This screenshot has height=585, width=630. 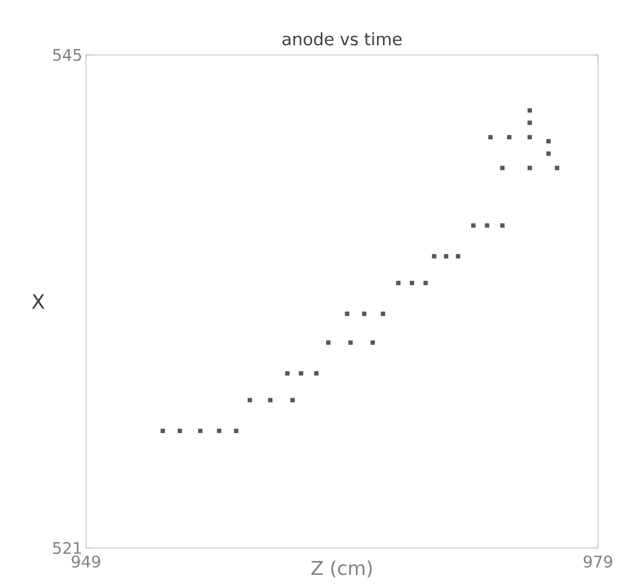 I want to click on x-axis-title: Z (cm), so click(x=341, y=569).